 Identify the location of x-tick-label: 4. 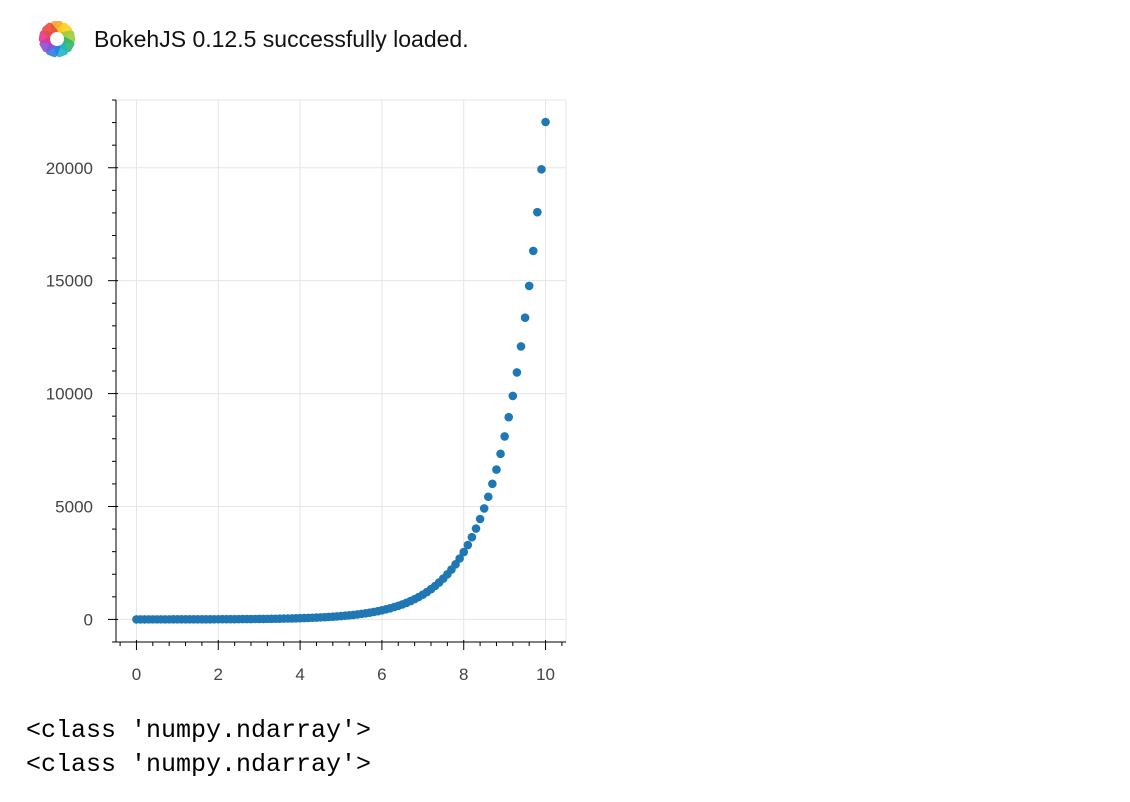
(299, 674).